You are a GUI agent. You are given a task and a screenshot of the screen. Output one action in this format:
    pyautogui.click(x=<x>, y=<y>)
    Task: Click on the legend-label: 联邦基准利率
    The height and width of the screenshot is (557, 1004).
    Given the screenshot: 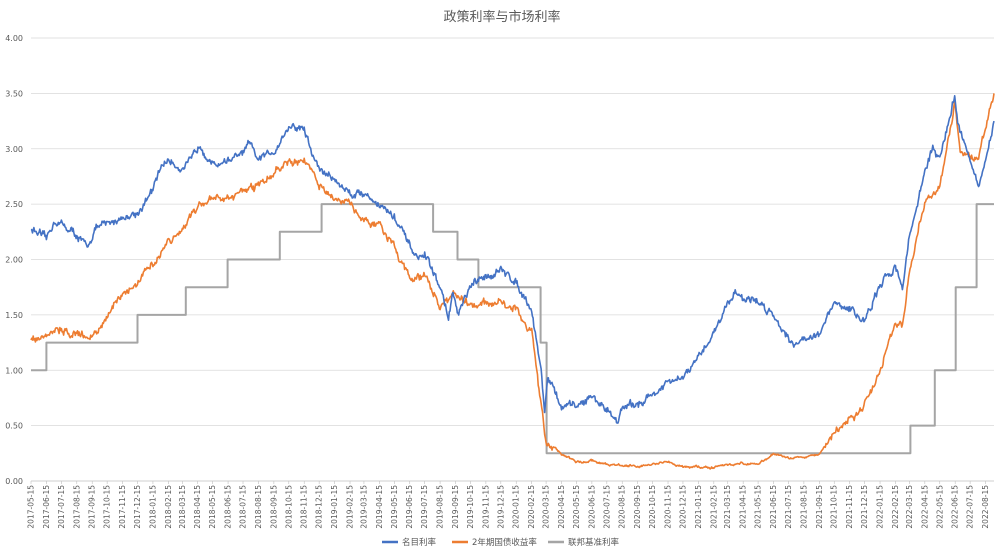 What is the action you would take?
    pyautogui.click(x=594, y=542)
    